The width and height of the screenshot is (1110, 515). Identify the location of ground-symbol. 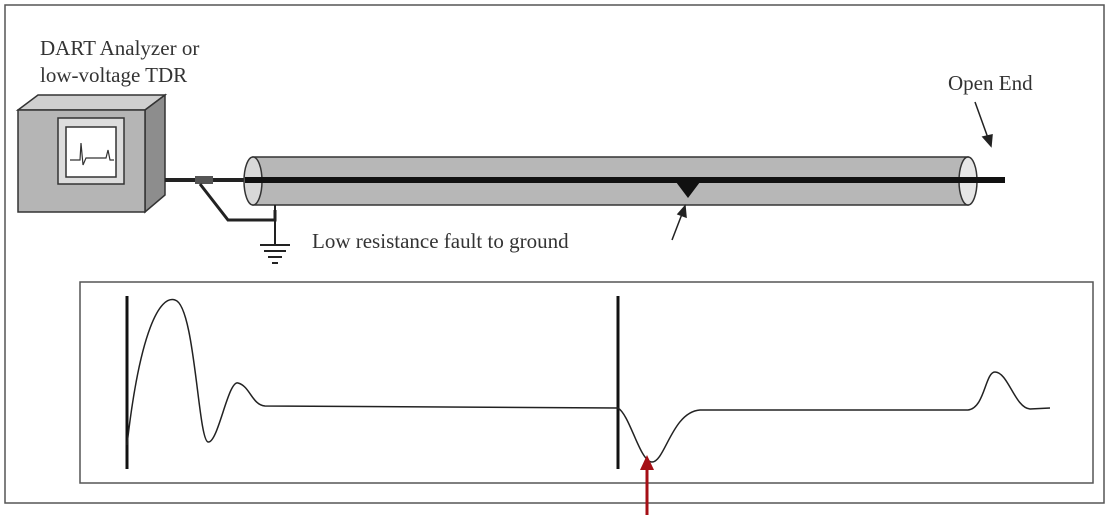
(275, 254).